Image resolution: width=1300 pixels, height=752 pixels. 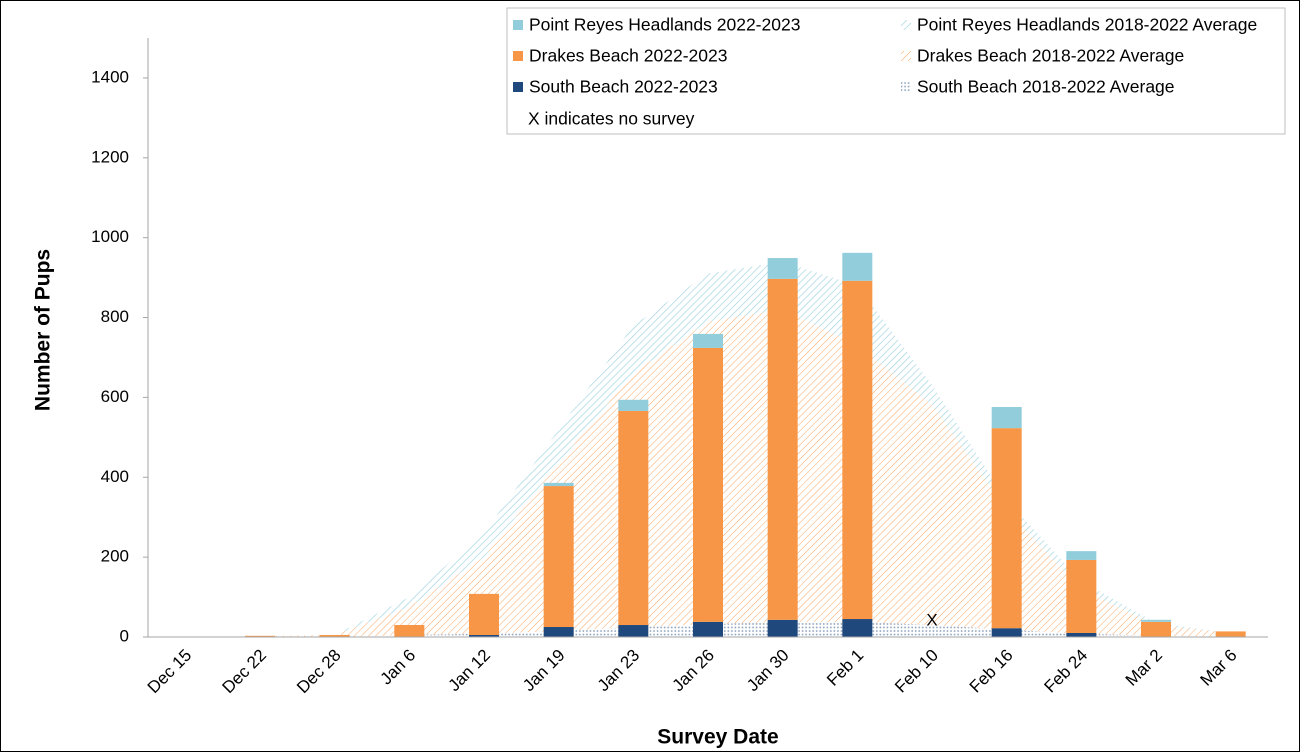 What do you see at coordinates (1046, 87) in the screenshot?
I see `legend-label: South Beach 2018-2022 Average` at bounding box center [1046, 87].